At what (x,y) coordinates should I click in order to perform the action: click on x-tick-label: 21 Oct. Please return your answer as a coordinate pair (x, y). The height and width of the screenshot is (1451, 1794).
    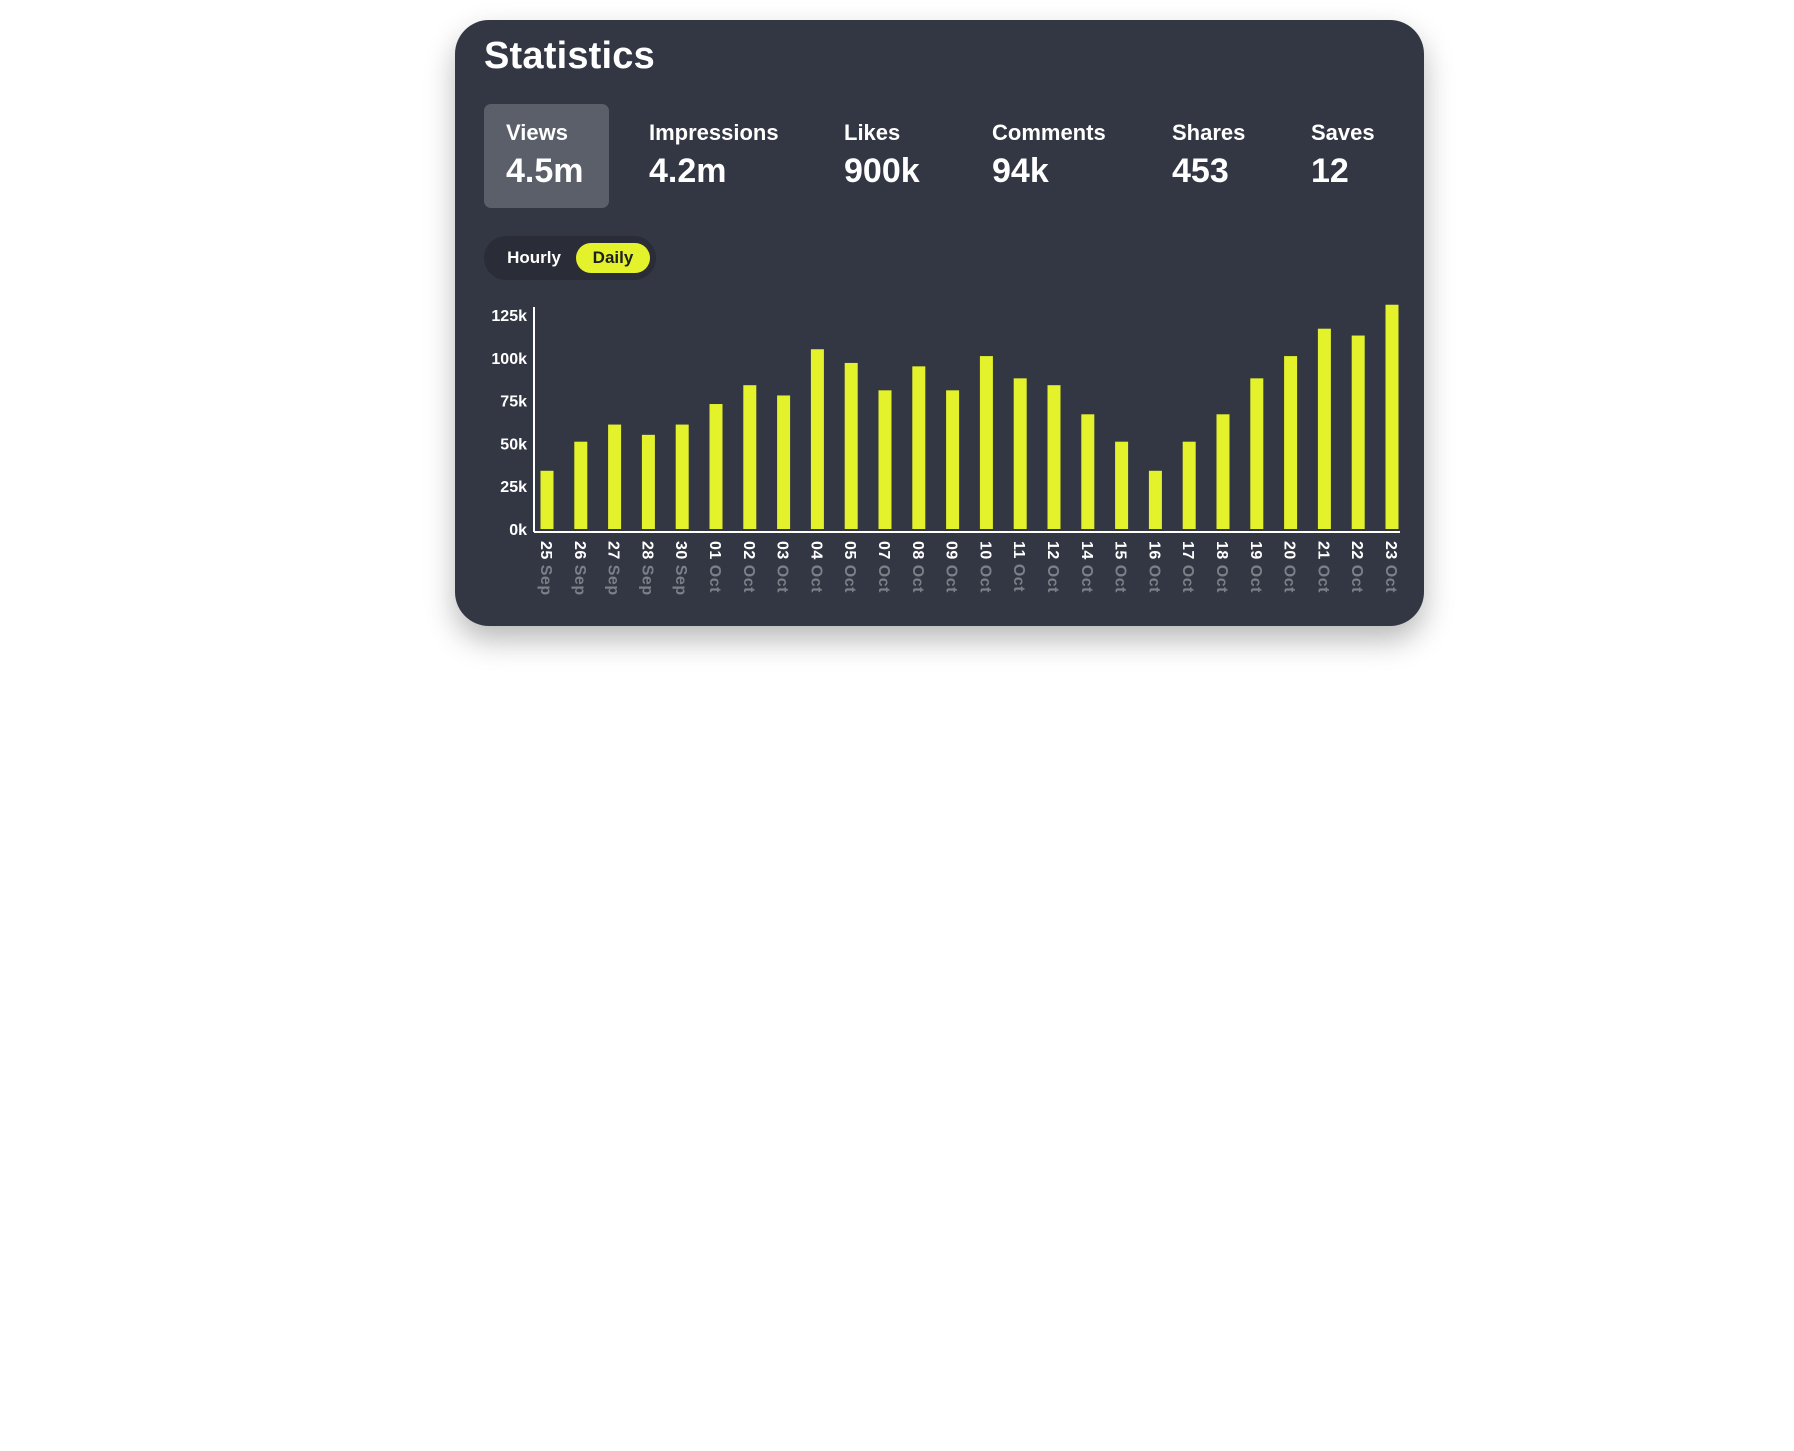
    Looking at the image, I should click on (1322, 567).